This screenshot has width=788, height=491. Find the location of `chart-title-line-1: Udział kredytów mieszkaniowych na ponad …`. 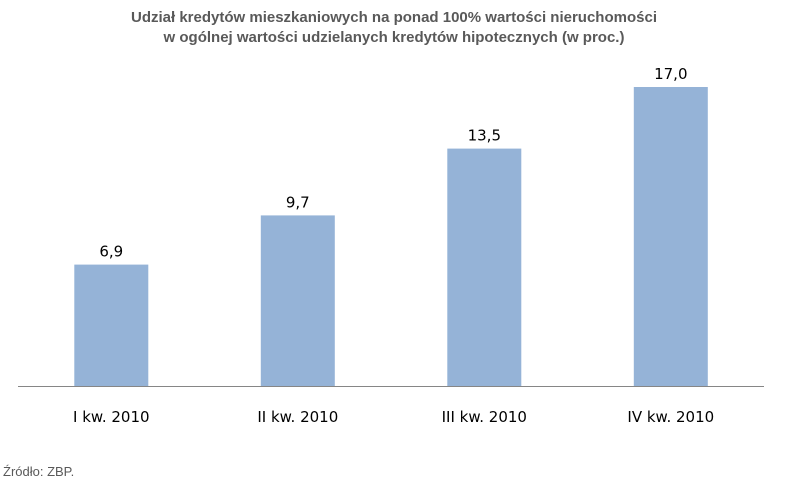

chart-title-line-1: Udział kredytów mieszkaniowych na ponad … is located at coordinates (394, 17).